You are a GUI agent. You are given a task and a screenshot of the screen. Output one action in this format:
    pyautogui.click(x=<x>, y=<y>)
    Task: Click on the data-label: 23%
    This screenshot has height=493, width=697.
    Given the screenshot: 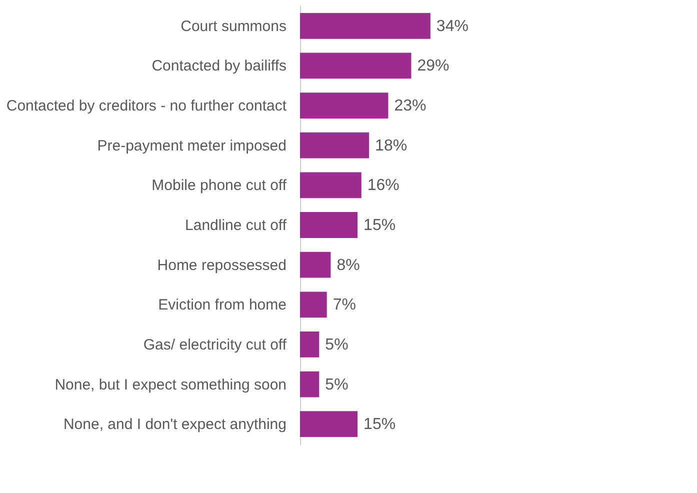 What is the action you would take?
    pyautogui.click(x=410, y=106)
    